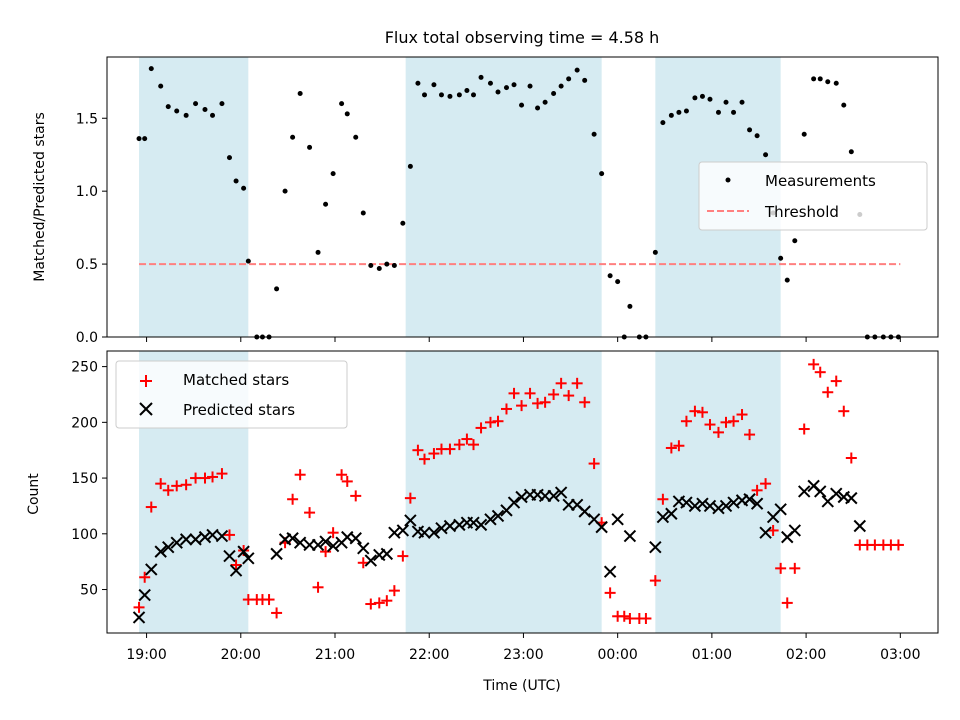 The width and height of the screenshot is (960, 720). What do you see at coordinates (91, 228) in the screenshot?
I see `top-y-axis: 0.0 0.5 1.0 1.5` at bounding box center [91, 228].